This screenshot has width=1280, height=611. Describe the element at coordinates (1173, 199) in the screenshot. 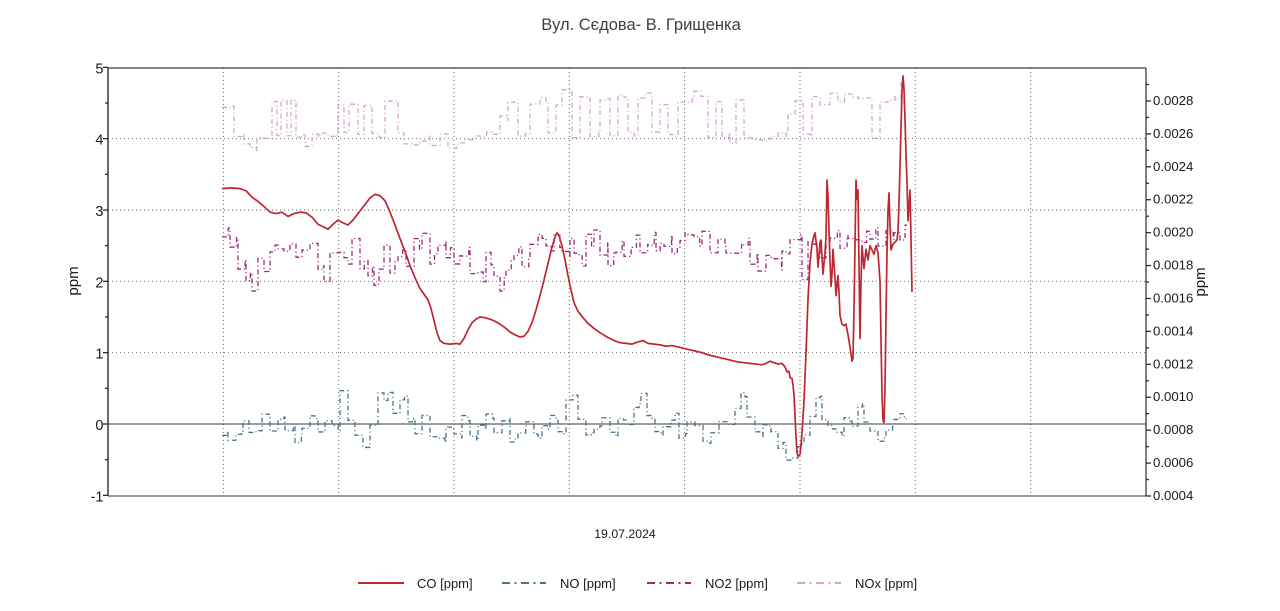

I see `svg-text: 0.0022` at that location.